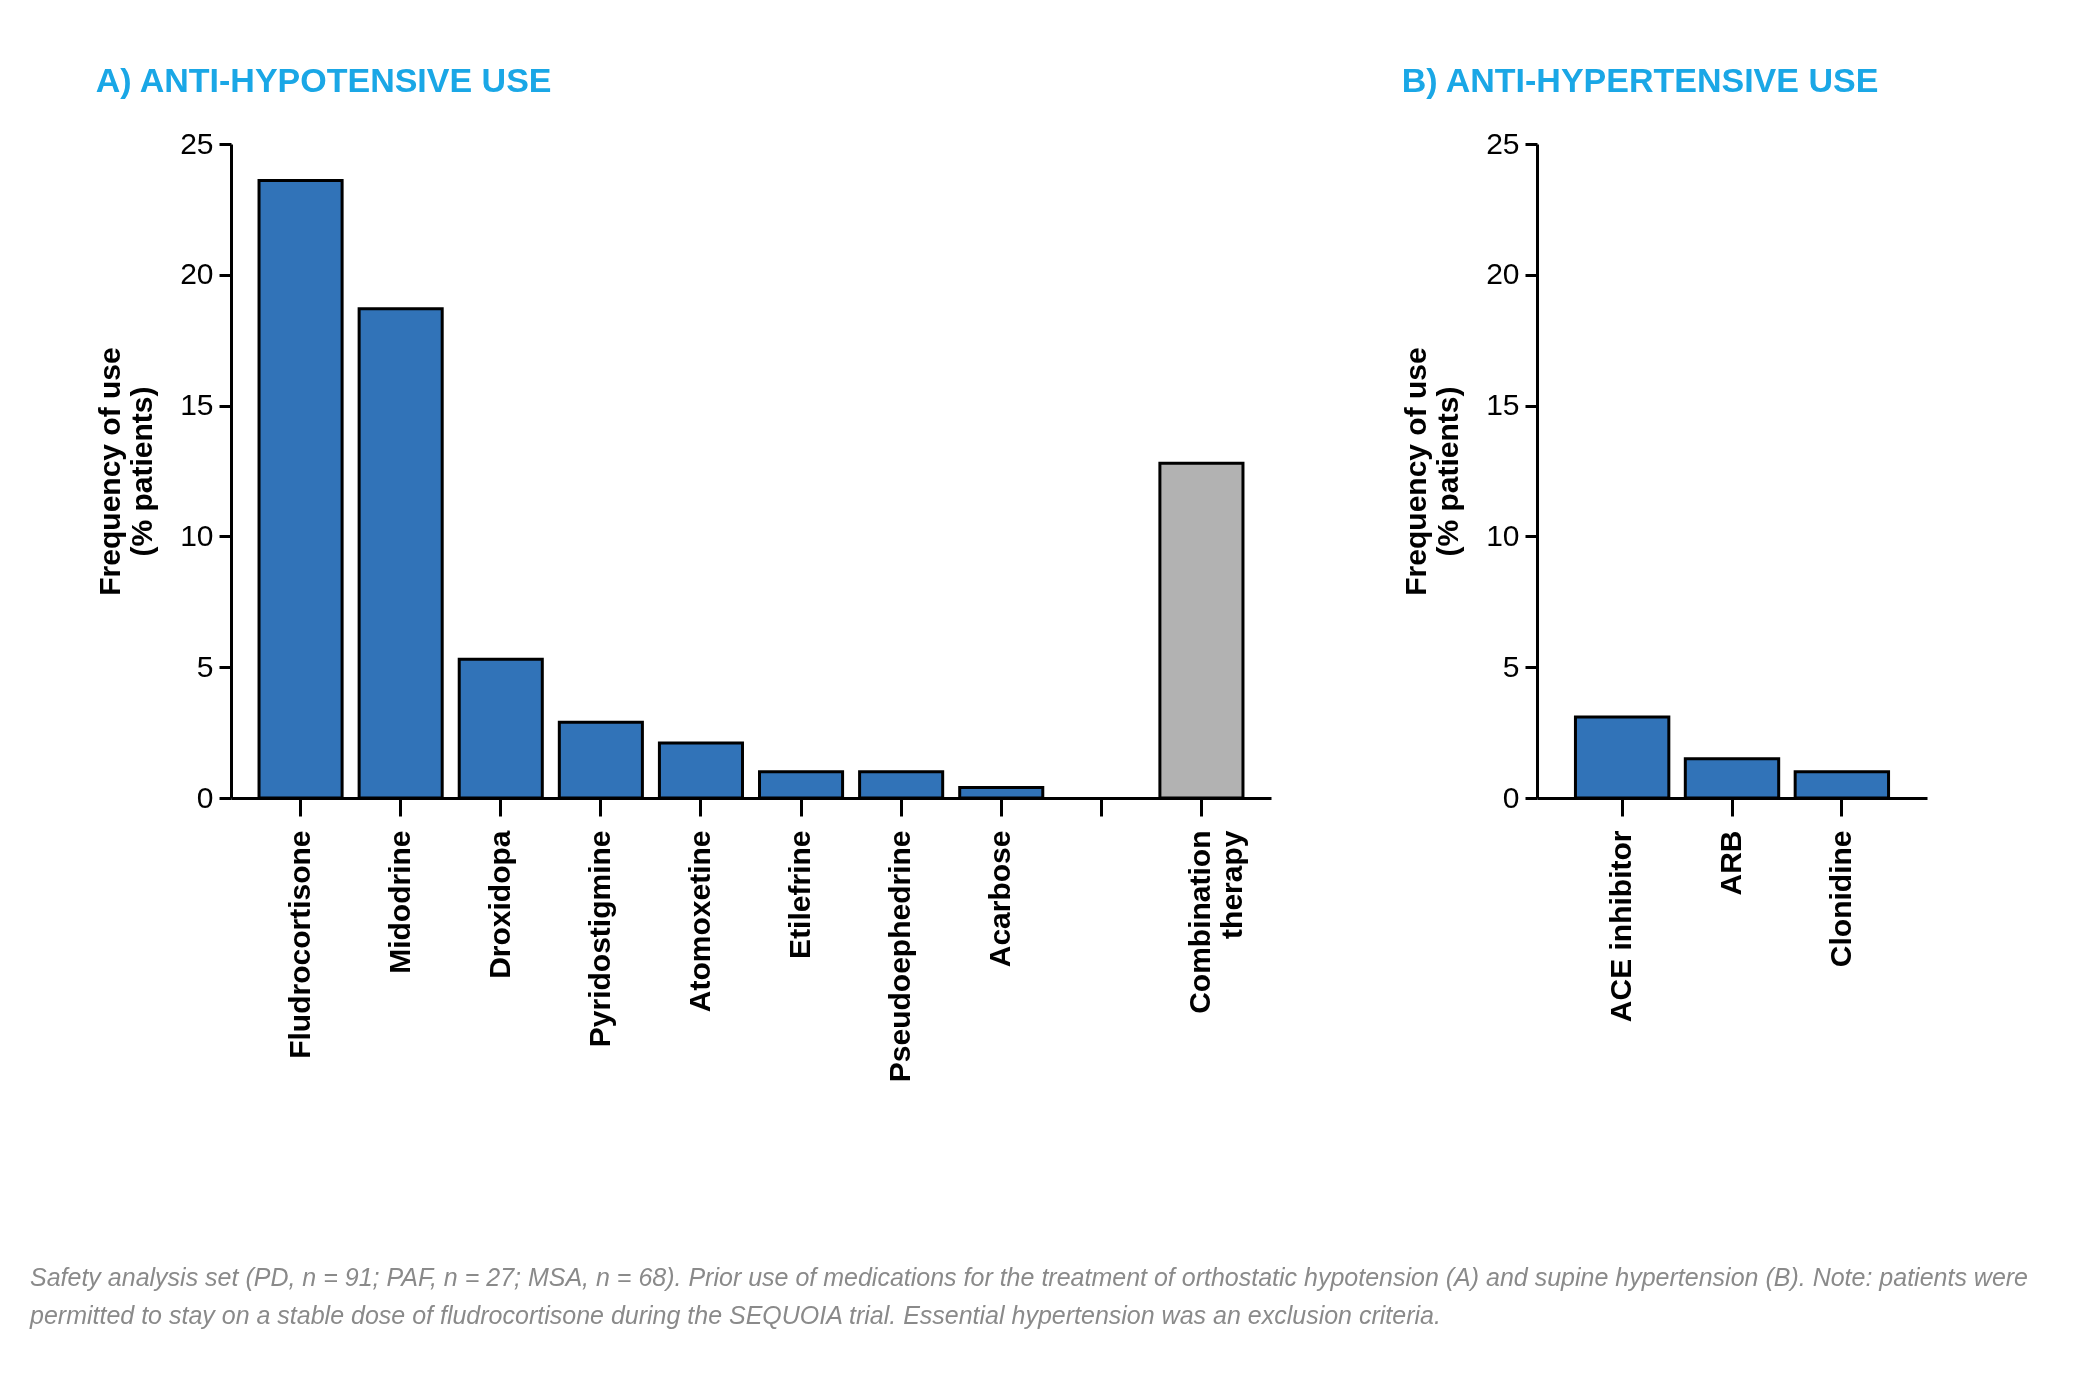 This screenshot has height=1395, width=2099. What do you see at coordinates (900, 956) in the screenshot?
I see `x-tick-label: Pseudoephedrine` at bounding box center [900, 956].